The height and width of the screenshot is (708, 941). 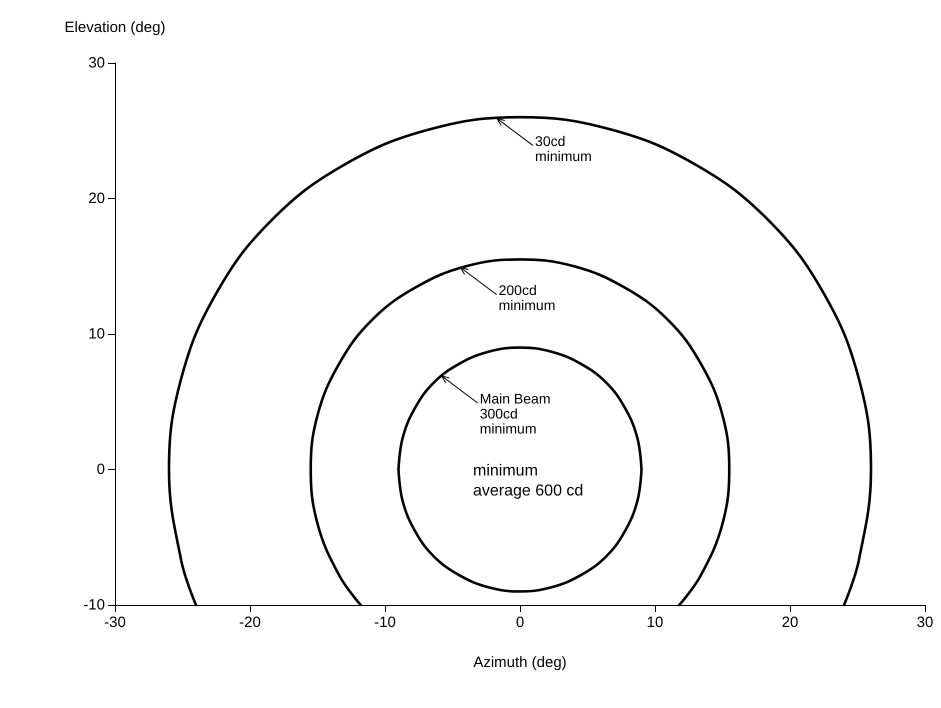 I want to click on annotation: Main Beam 300cd minimum, so click(x=515, y=413).